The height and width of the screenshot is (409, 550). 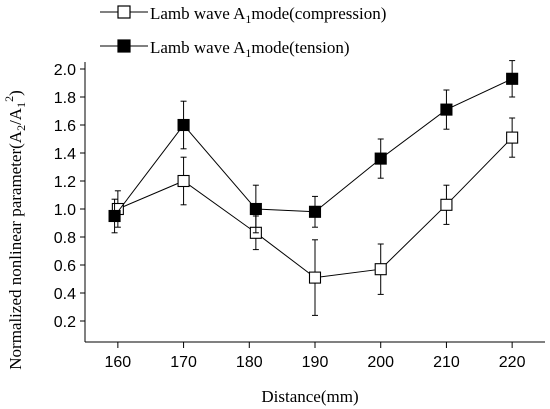 I want to click on legend-label-tension-suffix: mode(tension), so click(x=300, y=47).